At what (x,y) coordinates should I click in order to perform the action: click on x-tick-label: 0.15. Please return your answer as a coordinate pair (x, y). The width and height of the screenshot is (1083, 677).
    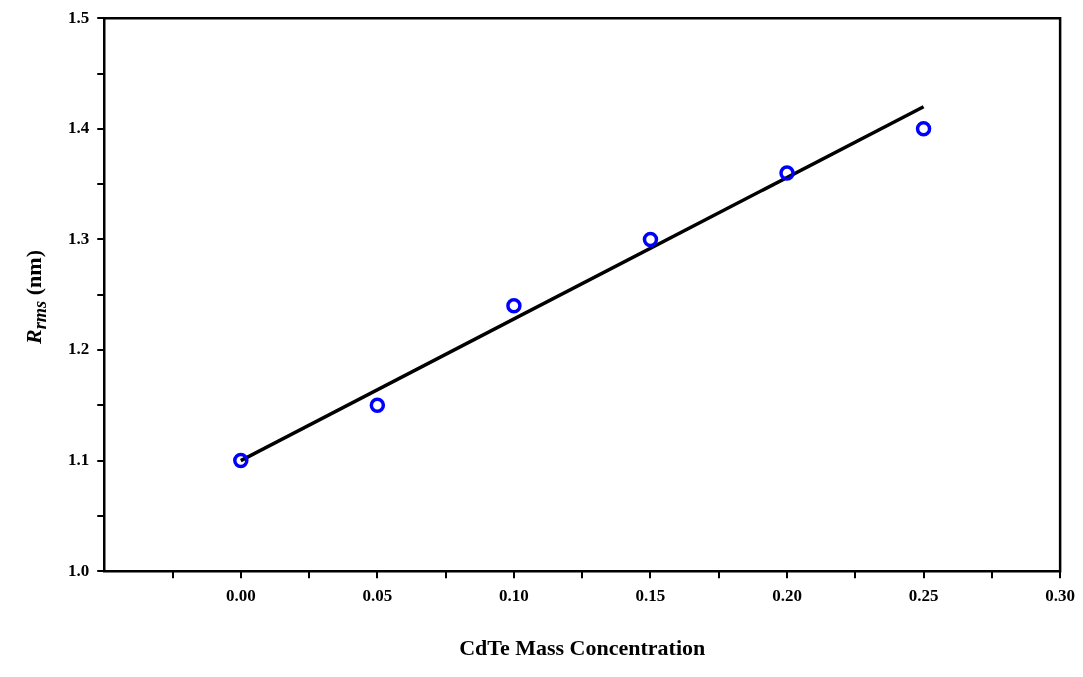
    Looking at the image, I should click on (650, 595).